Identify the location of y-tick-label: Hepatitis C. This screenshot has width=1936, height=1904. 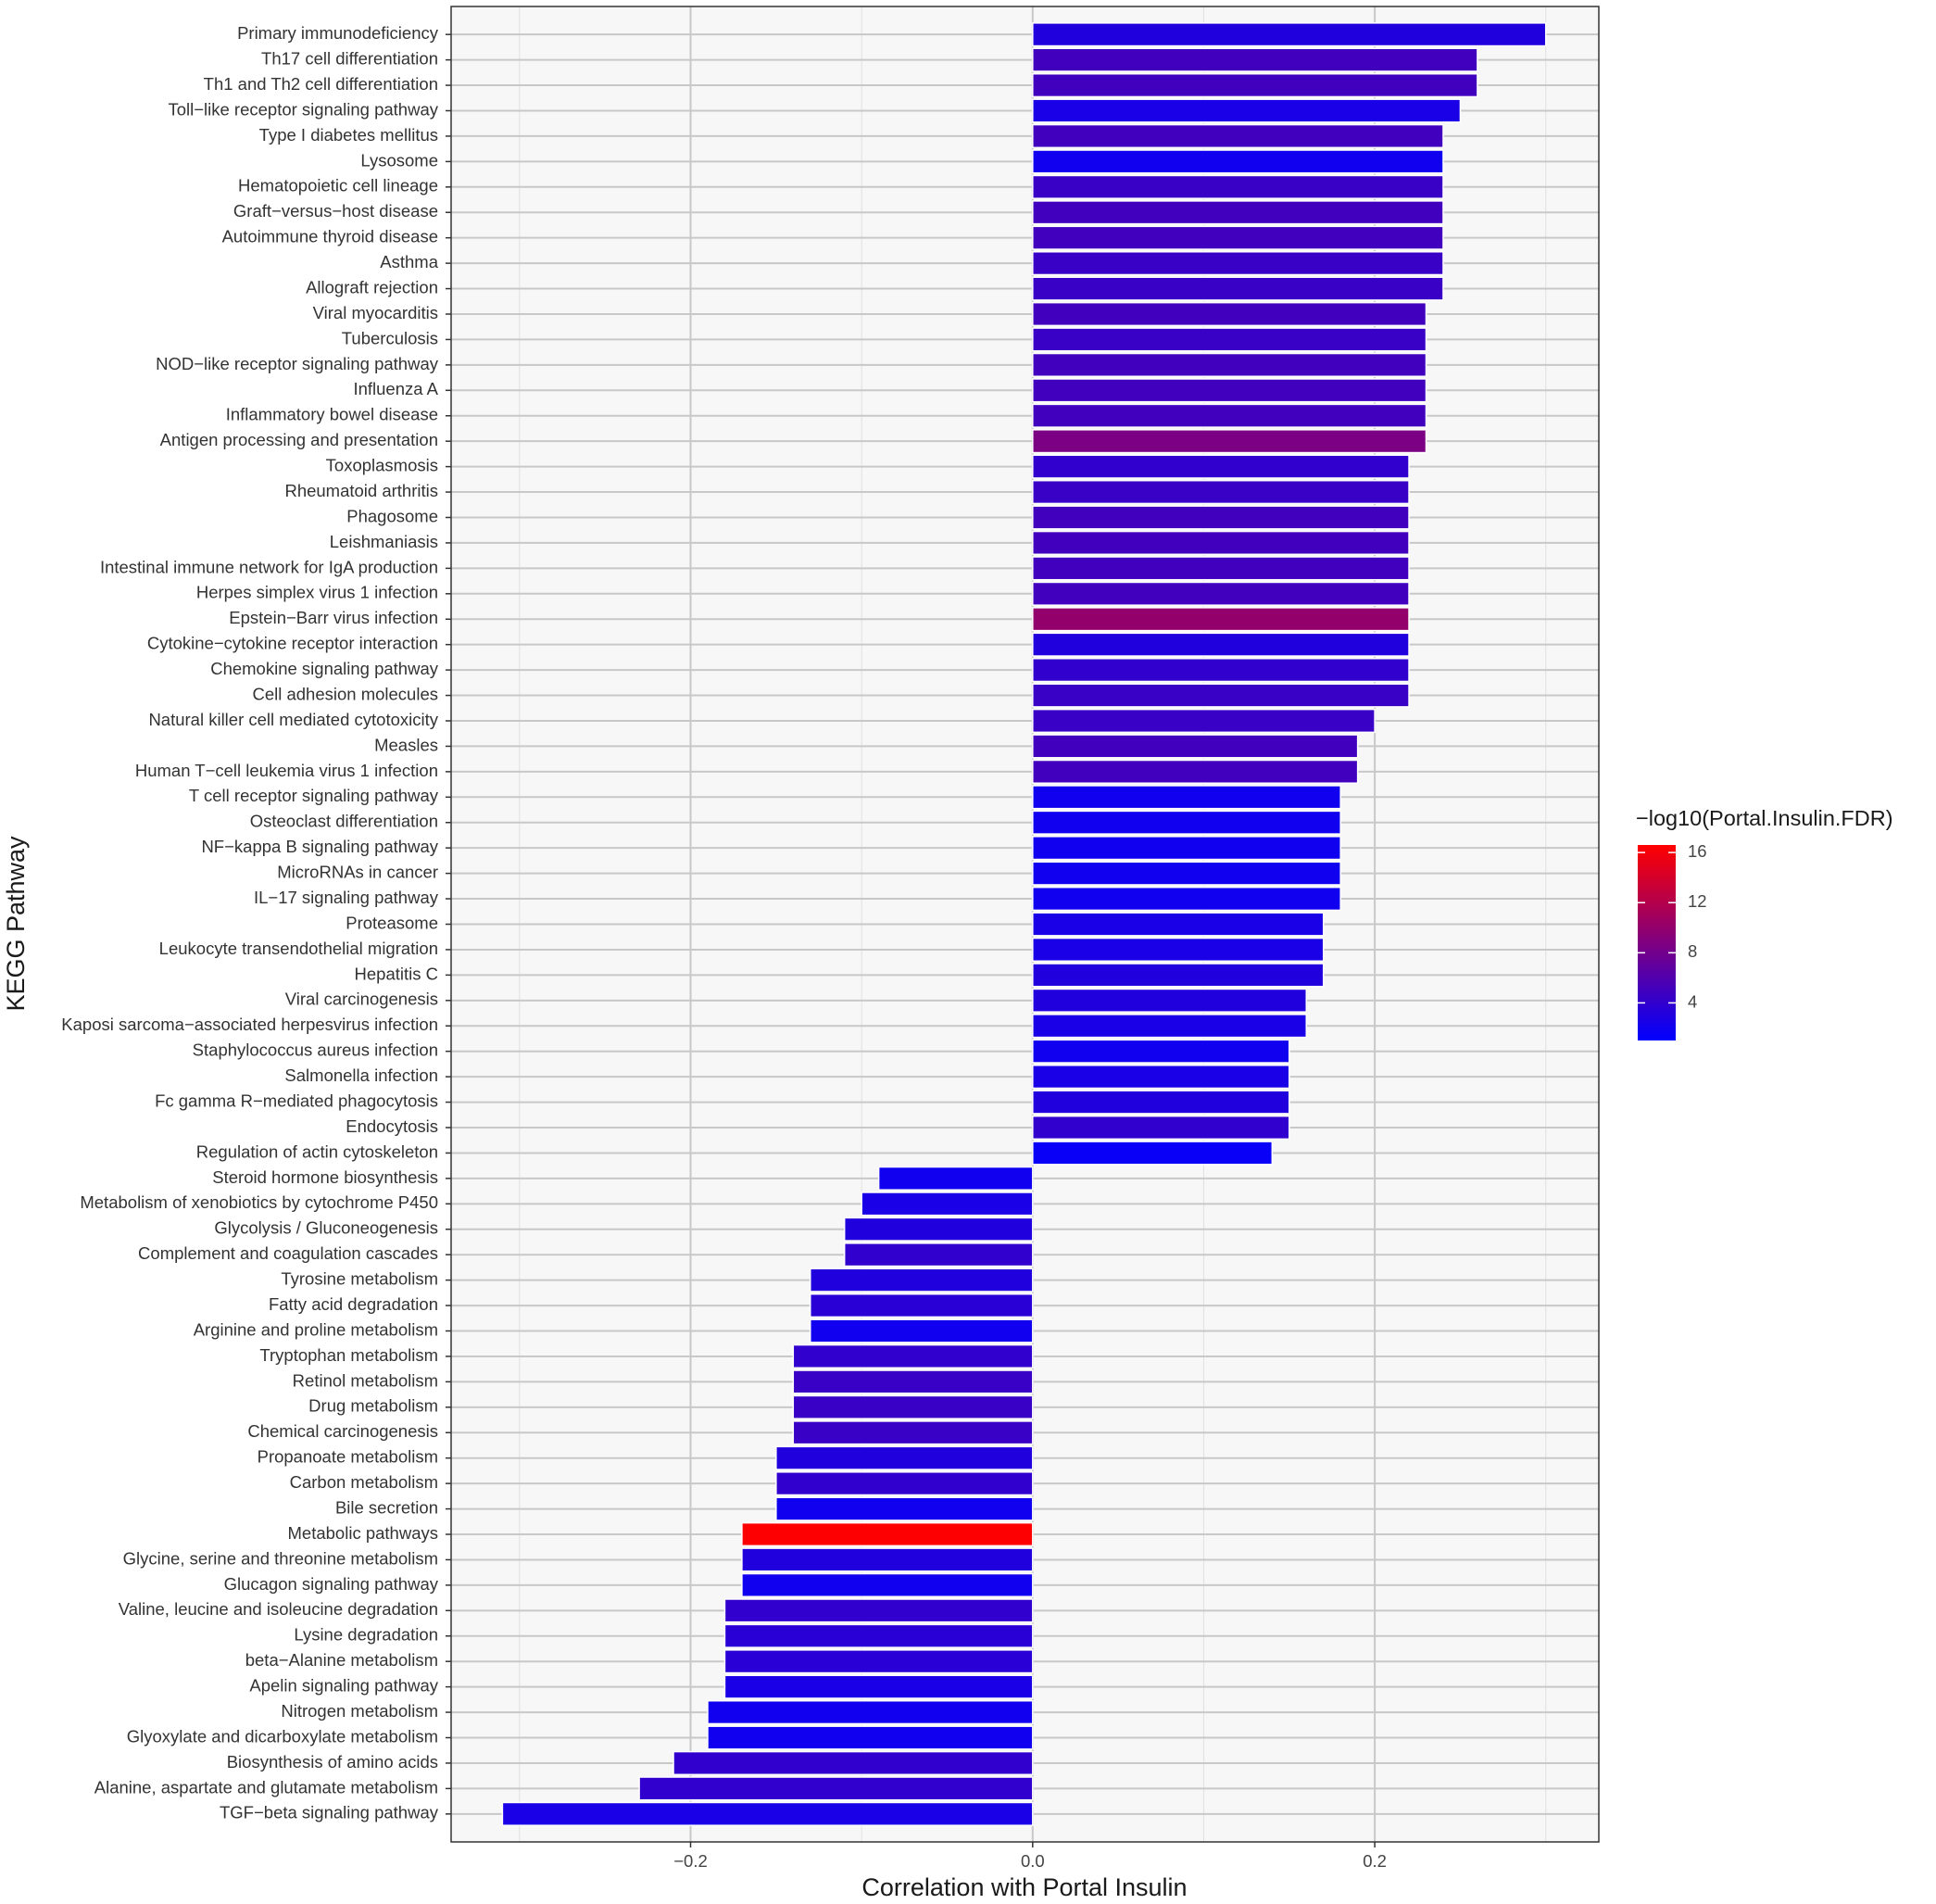
(396, 973).